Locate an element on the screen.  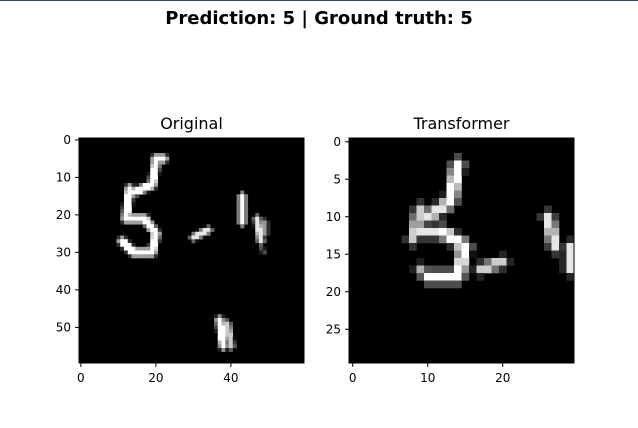
x-tick-label: 40 is located at coordinates (230, 378).